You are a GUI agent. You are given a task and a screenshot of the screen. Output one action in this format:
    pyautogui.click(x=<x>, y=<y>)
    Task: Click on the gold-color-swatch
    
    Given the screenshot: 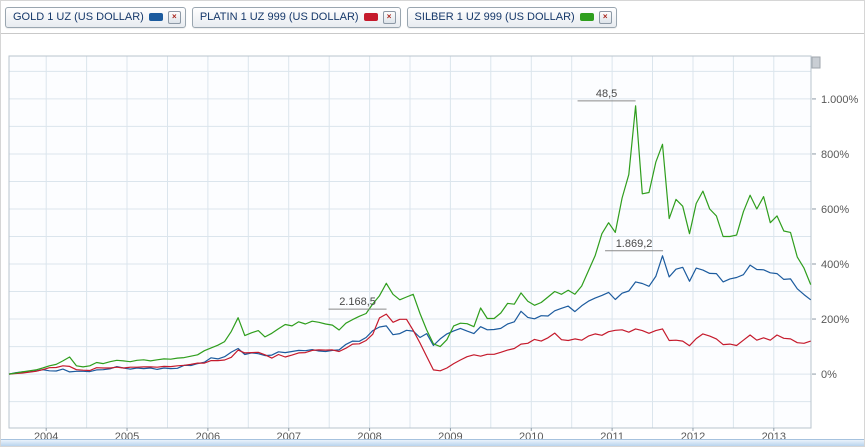 What is the action you would take?
    pyautogui.click(x=155, y=17)
    